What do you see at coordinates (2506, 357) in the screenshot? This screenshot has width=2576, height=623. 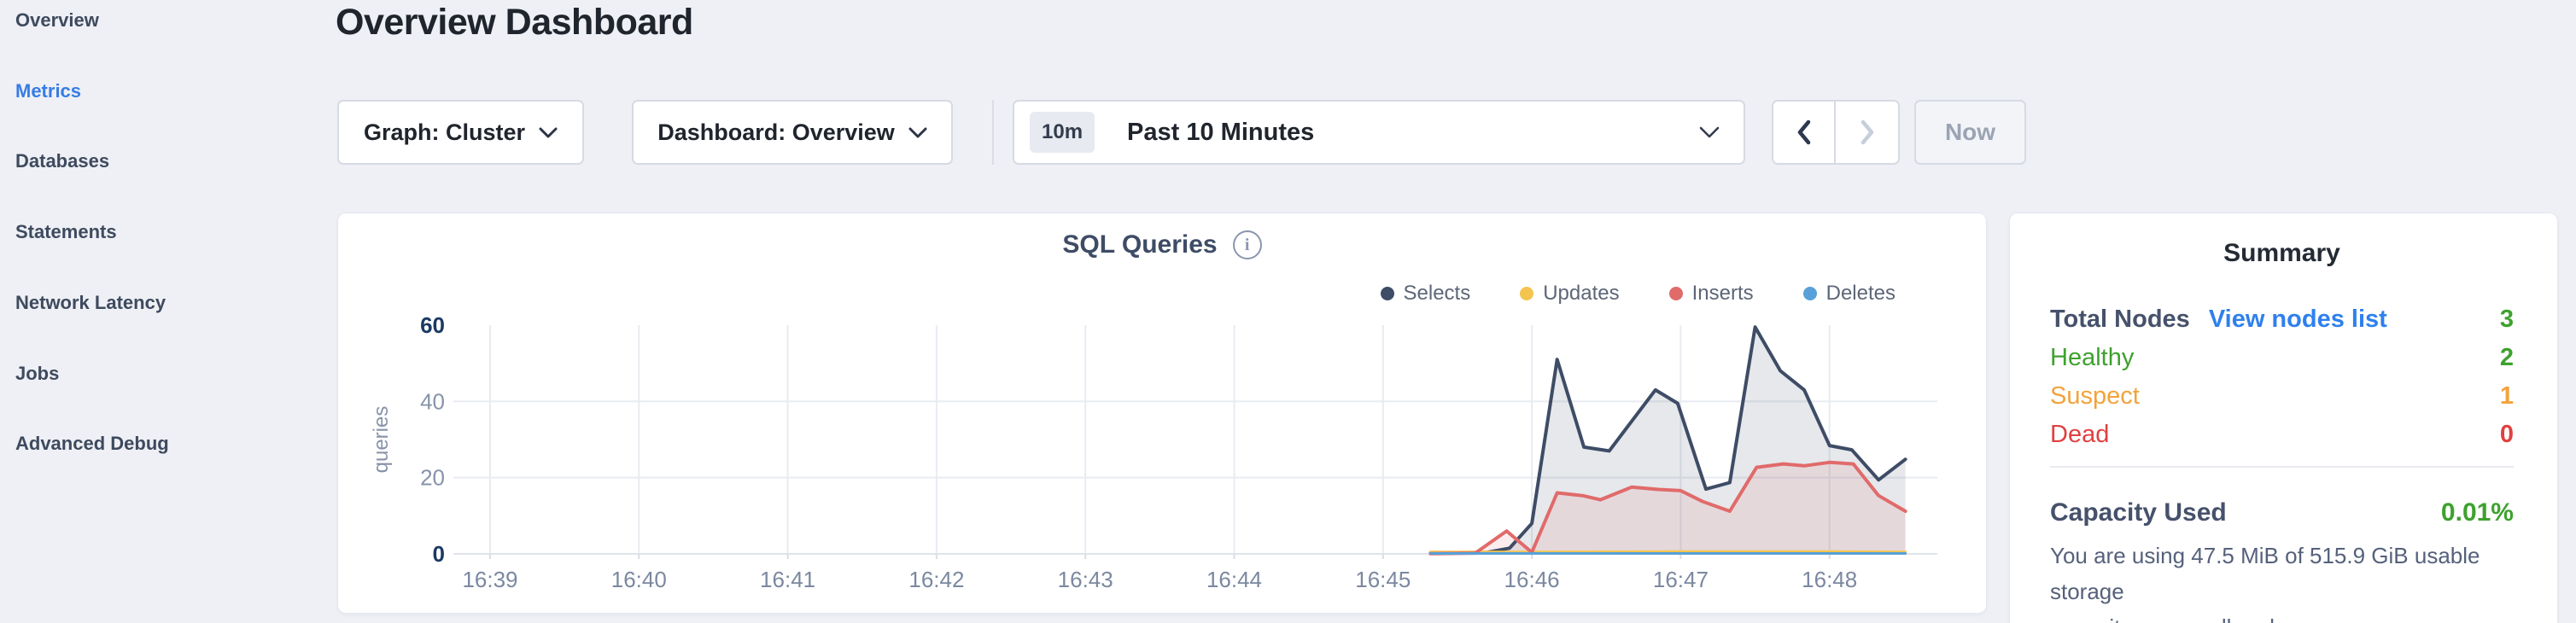 I see `healthy-value: 2` at bounding box center [2506, 357].